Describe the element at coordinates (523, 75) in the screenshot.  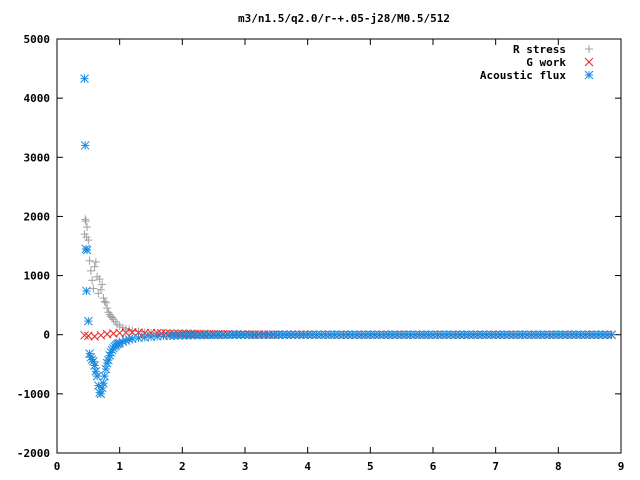
I see `legend-label: Acoustic flux` at that location.